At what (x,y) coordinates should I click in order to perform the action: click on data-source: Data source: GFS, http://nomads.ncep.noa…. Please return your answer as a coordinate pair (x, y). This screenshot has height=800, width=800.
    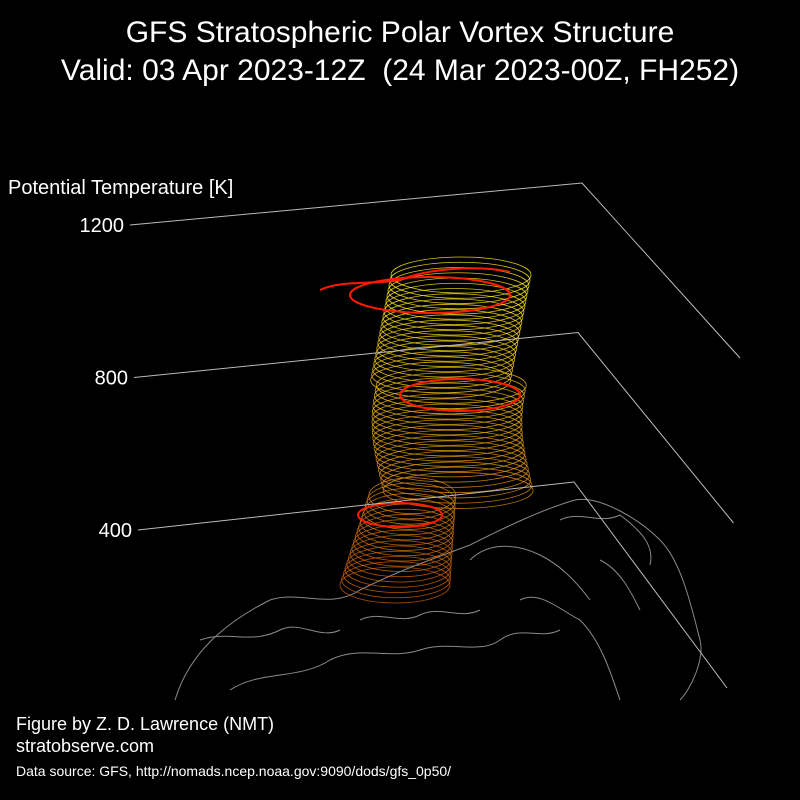
    Looking at the image, I should click on (233, 771).